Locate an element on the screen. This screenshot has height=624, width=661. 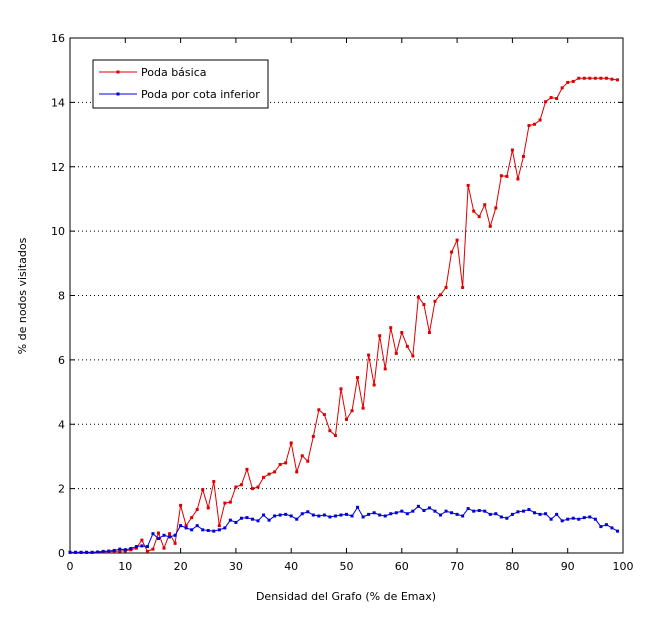
y-tick-label: 2 is located at coordinates (61, 489).